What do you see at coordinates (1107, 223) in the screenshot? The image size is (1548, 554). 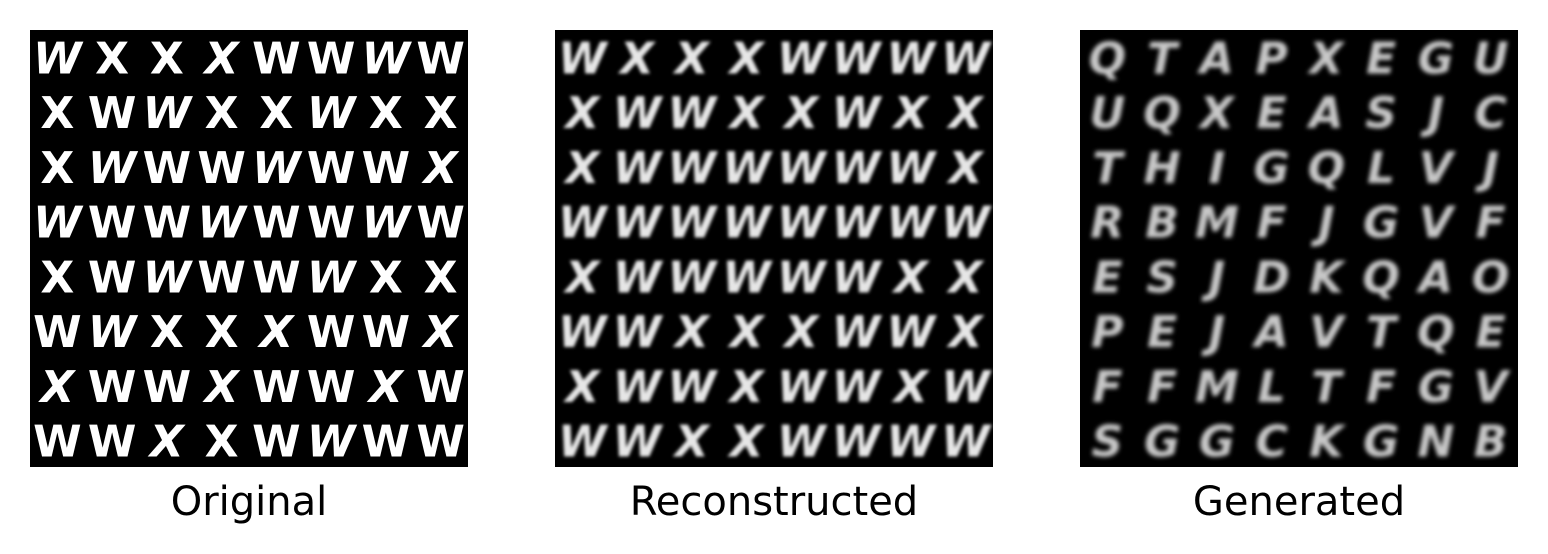 I see `letter-cell: R` at bounding box center [1107, 223].